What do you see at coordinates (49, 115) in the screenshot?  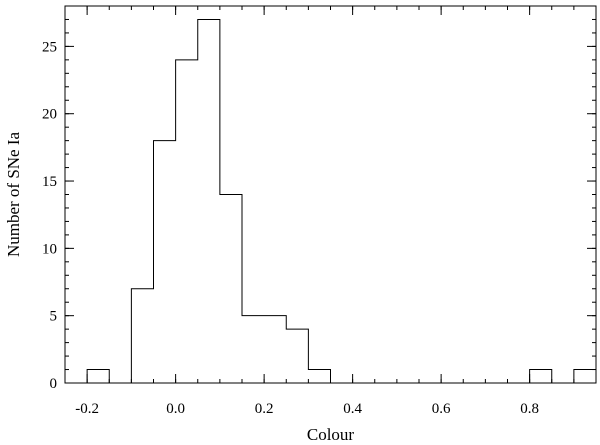 I see `y-tick-label: 20` at bounding box center [49, 115].